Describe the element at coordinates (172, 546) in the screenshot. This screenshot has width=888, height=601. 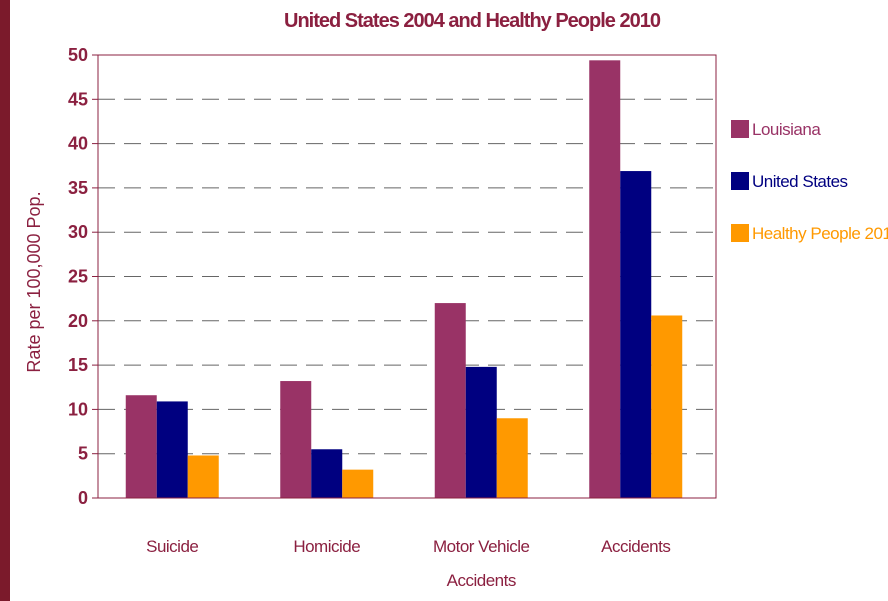
I see `x-category-label: Suicide` at that location.